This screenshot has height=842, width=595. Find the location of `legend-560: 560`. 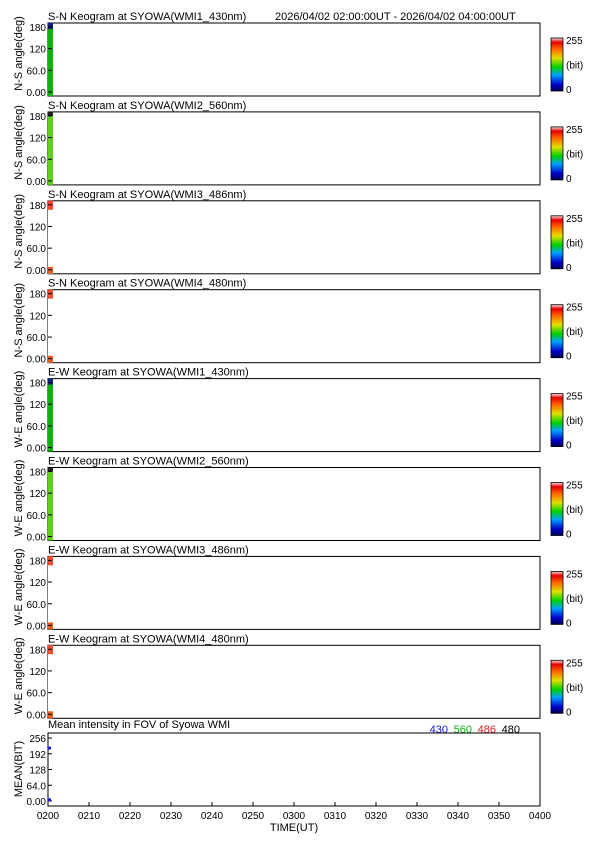

legend-560: 560 is located at coordinates (463, 730).